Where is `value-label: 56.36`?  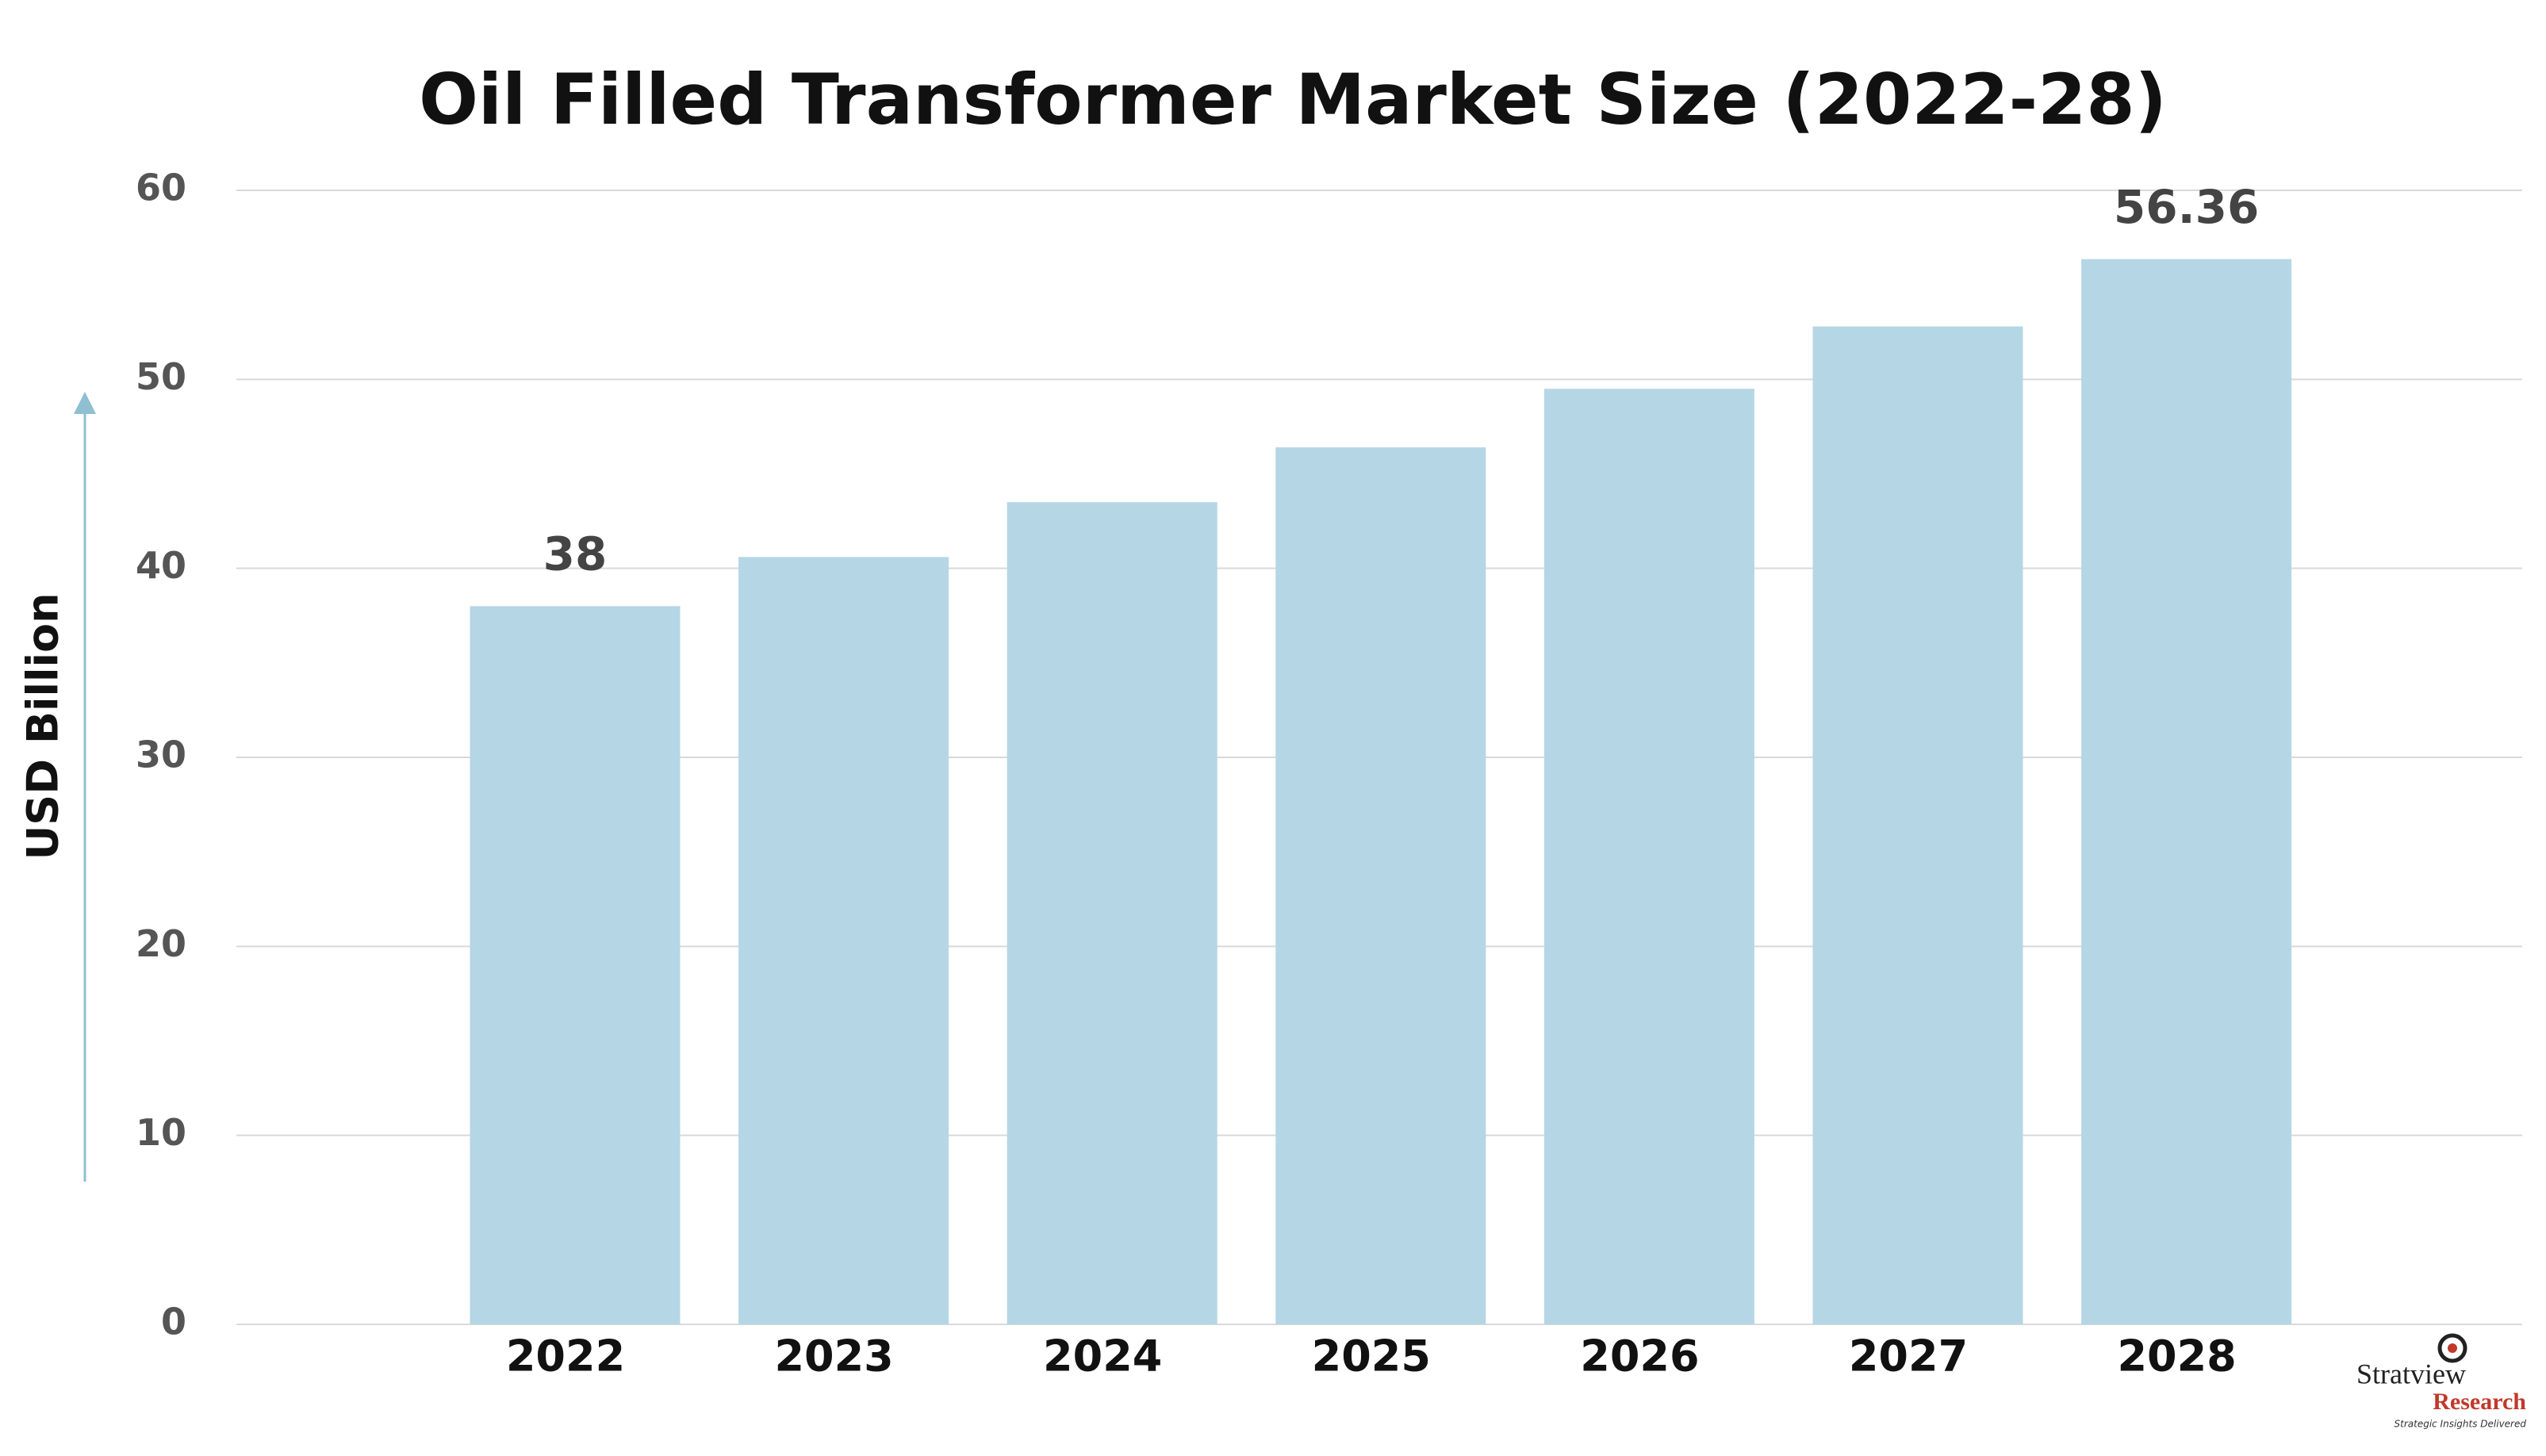 value-label: 56.36 is located at coordinates (2187, 207).